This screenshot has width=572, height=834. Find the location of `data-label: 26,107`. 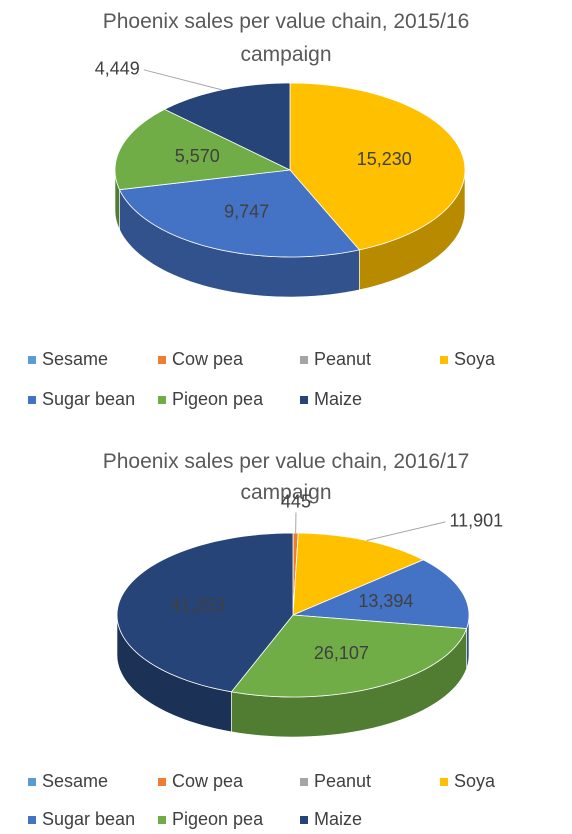

data-label: 26,107 is located at coordinates (341, 653).